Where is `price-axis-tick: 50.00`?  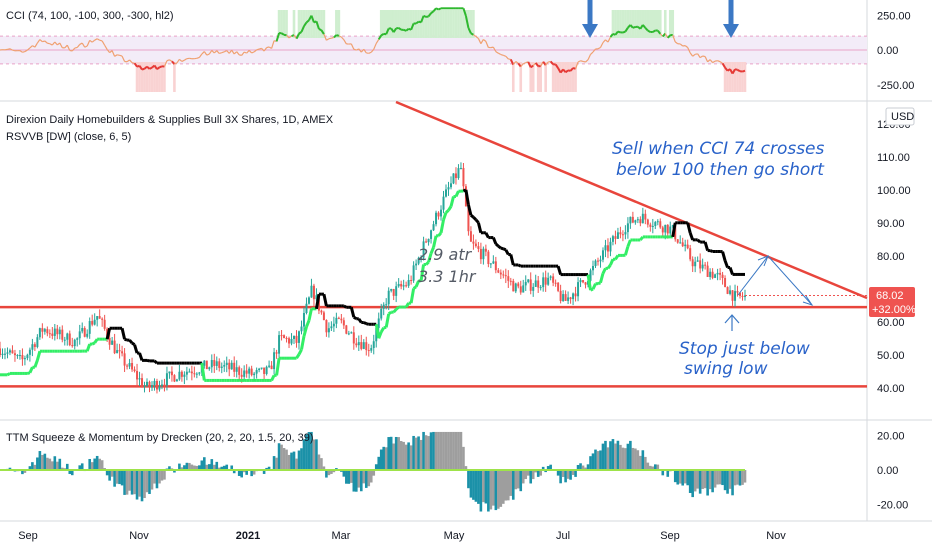 price-axis-tick: 50.00 is located at coordinates (891, 356).